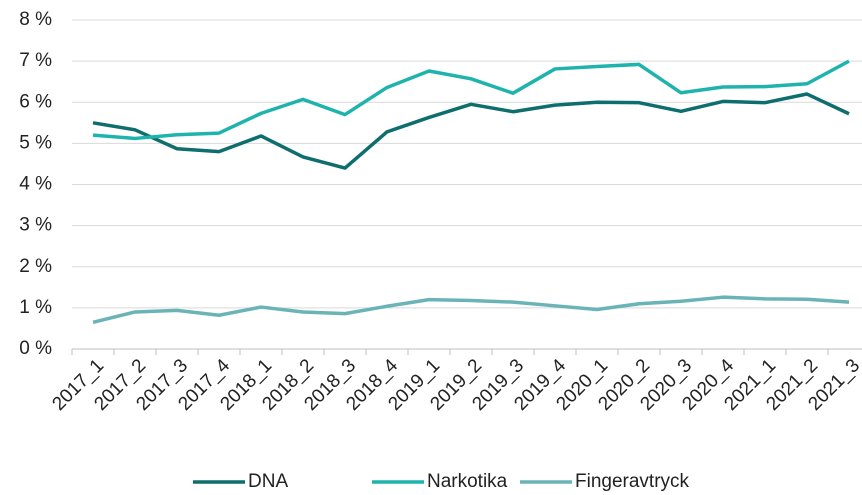 This screenshot has height=495, width=862. What do you see at coordinates (35, 184) in the screenshot?
I see `y-tick-label: 4 %` at bounding box center [35, 184].